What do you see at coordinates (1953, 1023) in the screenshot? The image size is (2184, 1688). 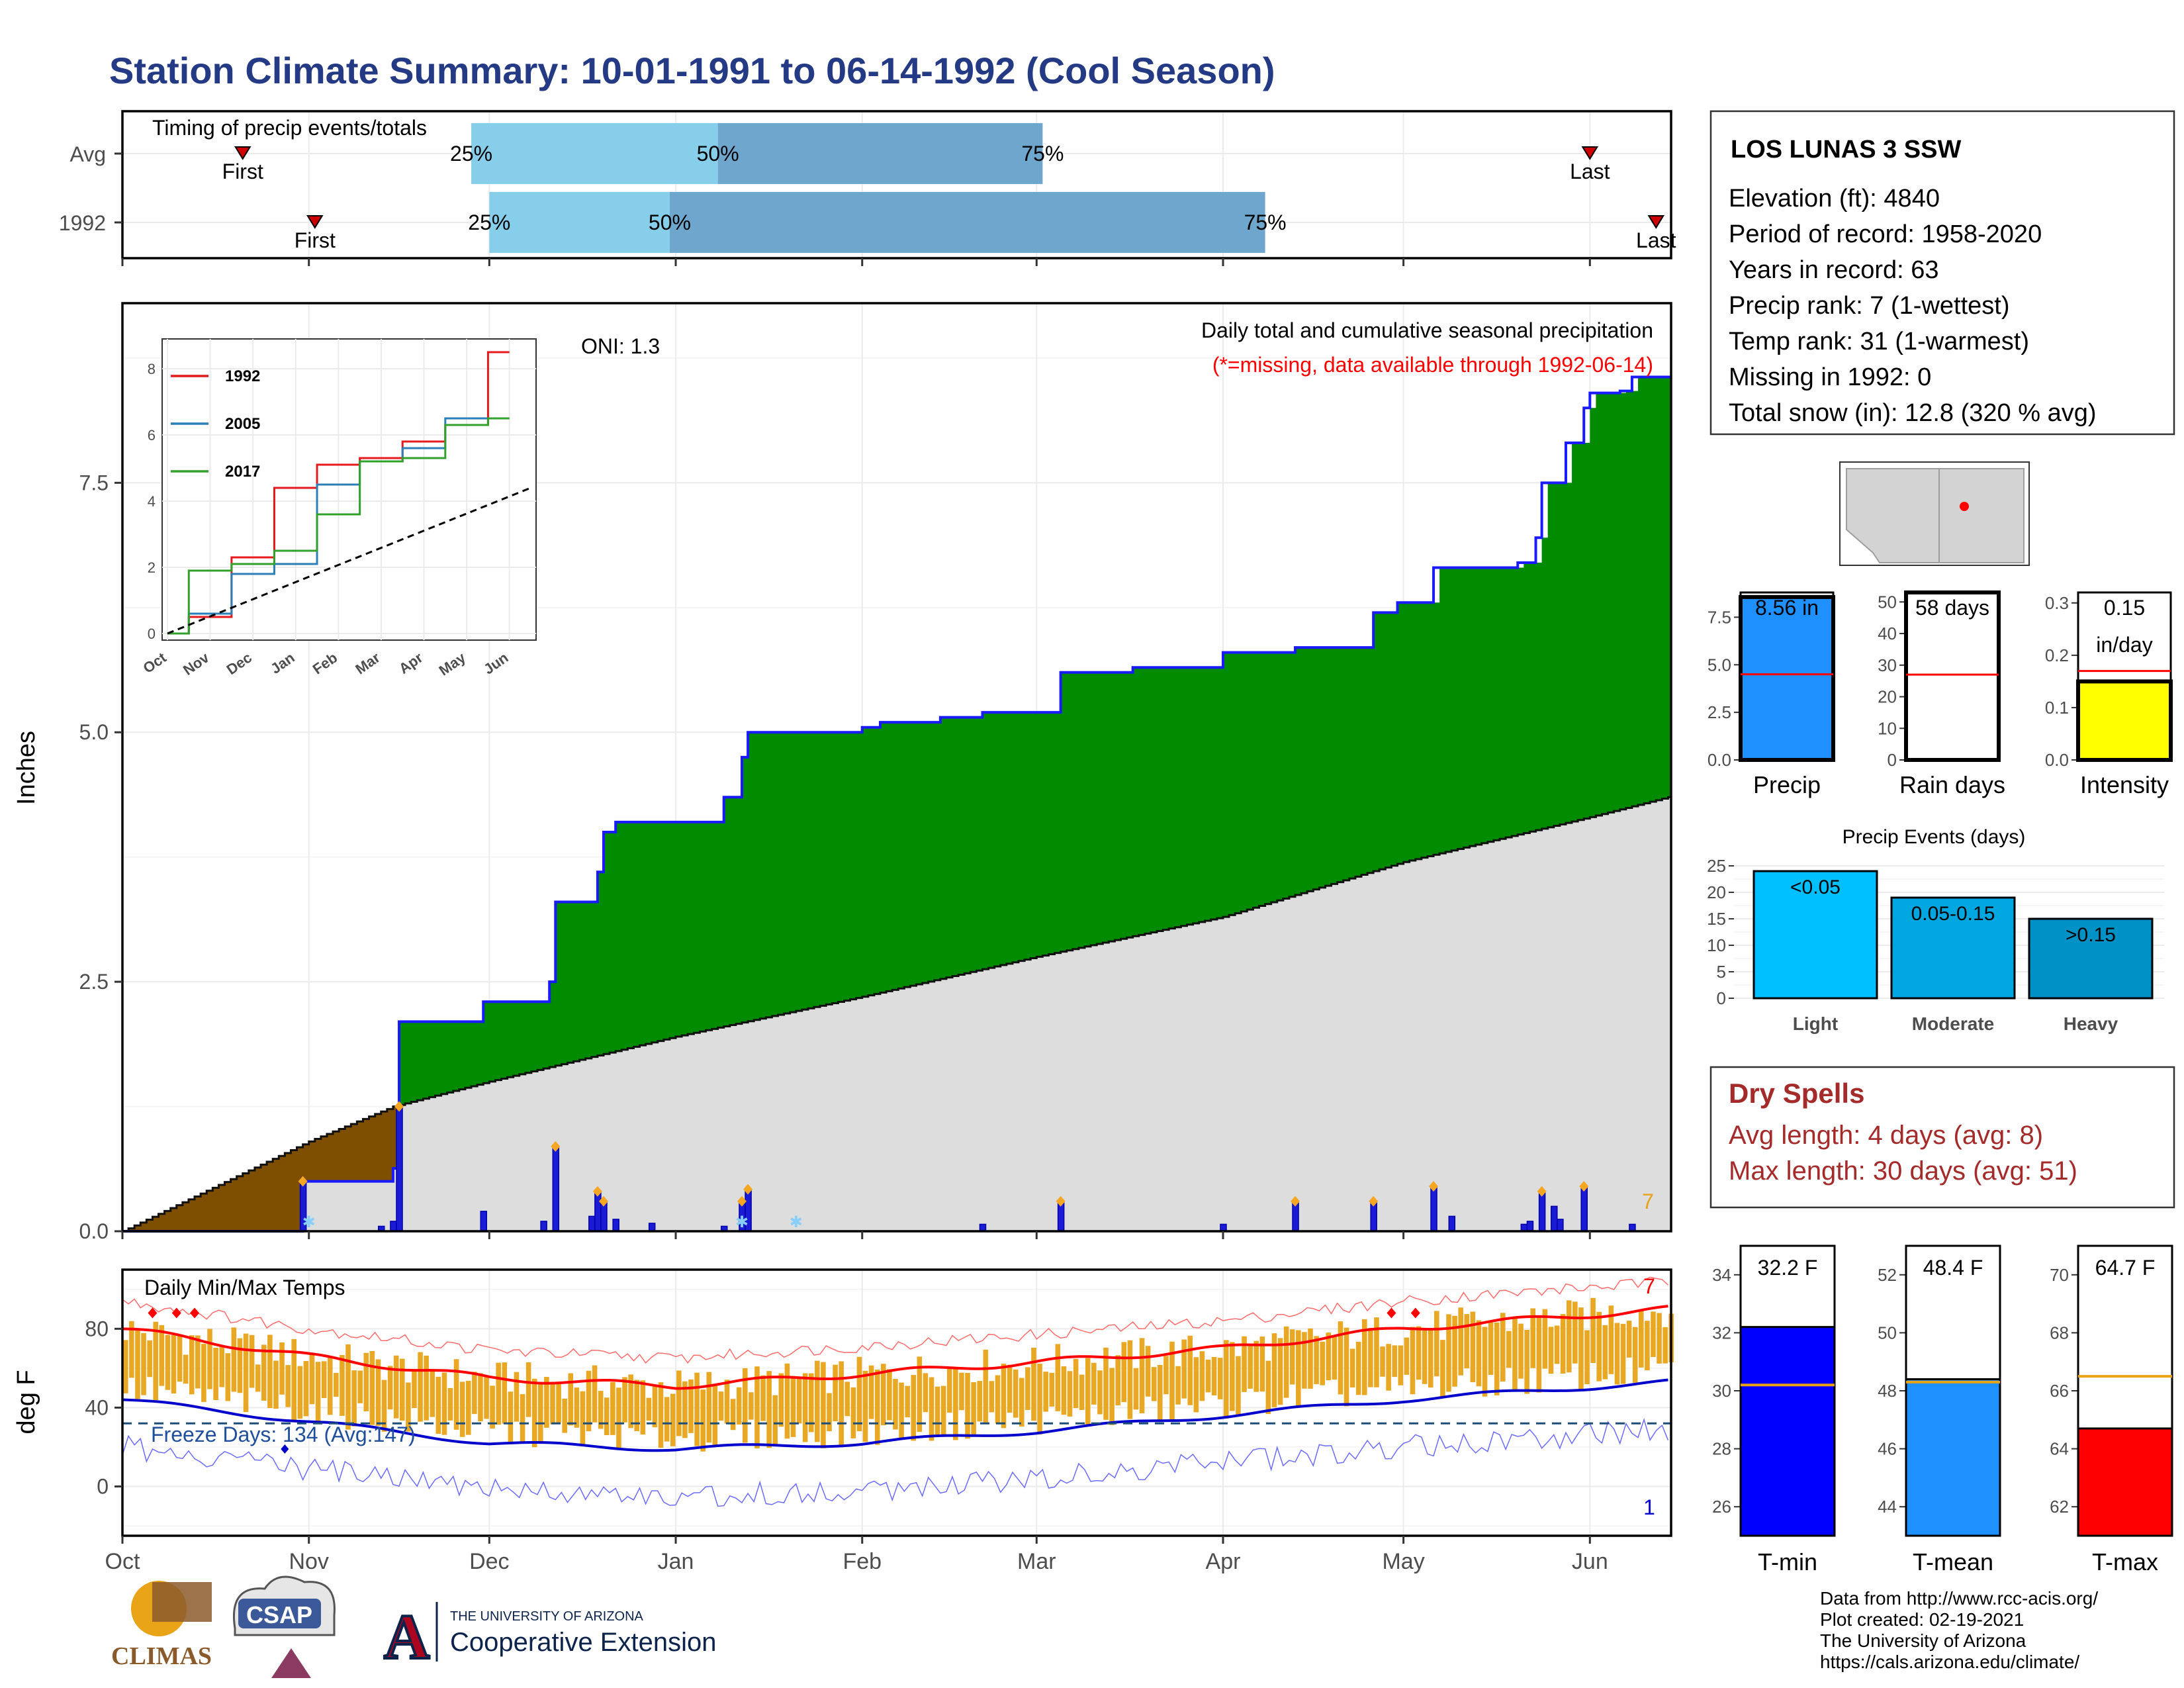 I see `events-category-label: Moderate` at bounding box center [1953, 1023].